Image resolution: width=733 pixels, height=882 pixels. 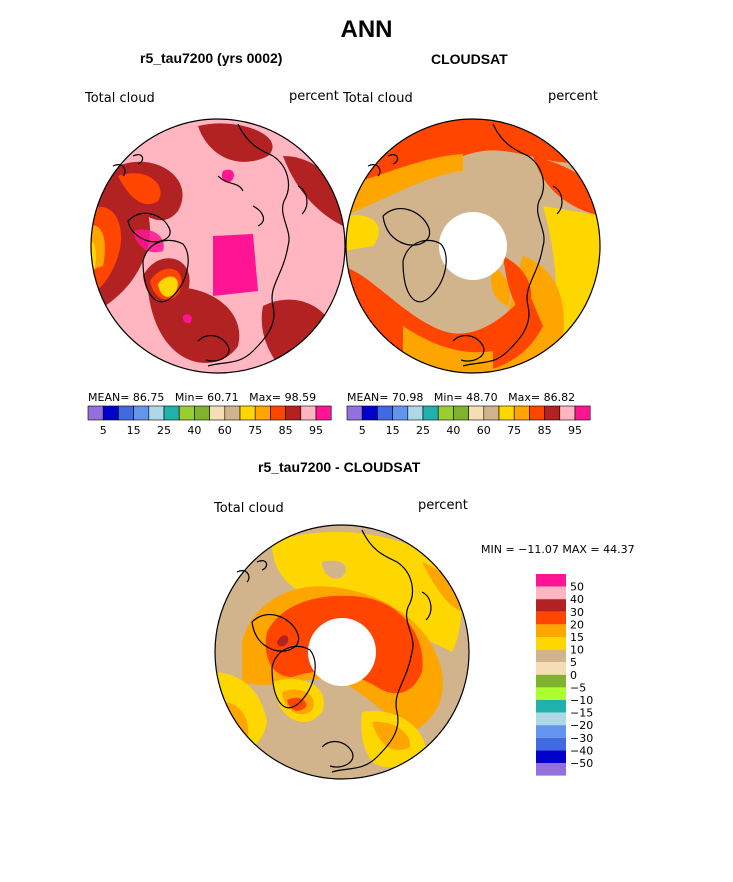 I want to click on obs-mean-label: MEAN=, so click(x=368, y=397).